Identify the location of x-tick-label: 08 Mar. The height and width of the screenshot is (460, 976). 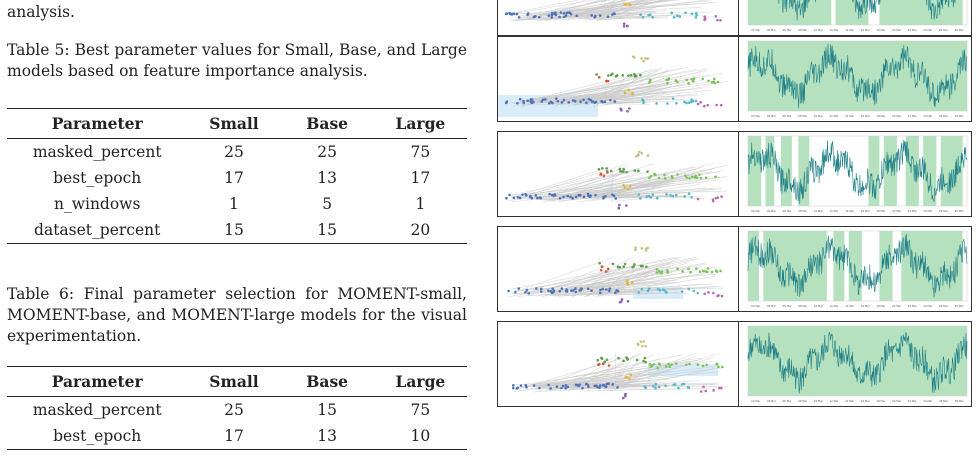
(803, 116).